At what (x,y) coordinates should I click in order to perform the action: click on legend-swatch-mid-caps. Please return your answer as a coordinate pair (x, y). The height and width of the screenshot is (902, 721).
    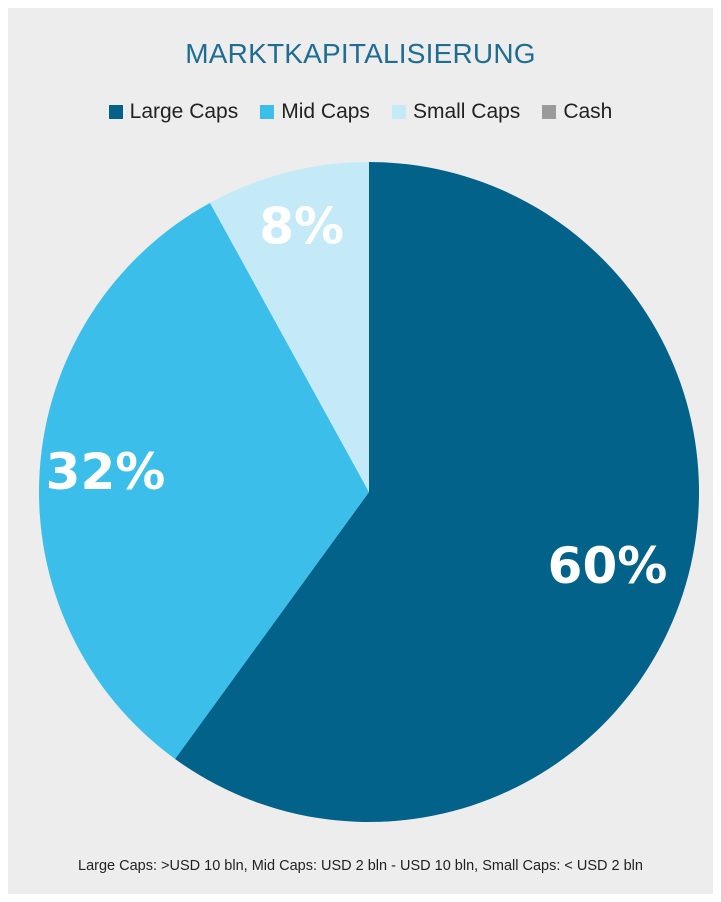
    Looking at the image, I should click on (267, 112).